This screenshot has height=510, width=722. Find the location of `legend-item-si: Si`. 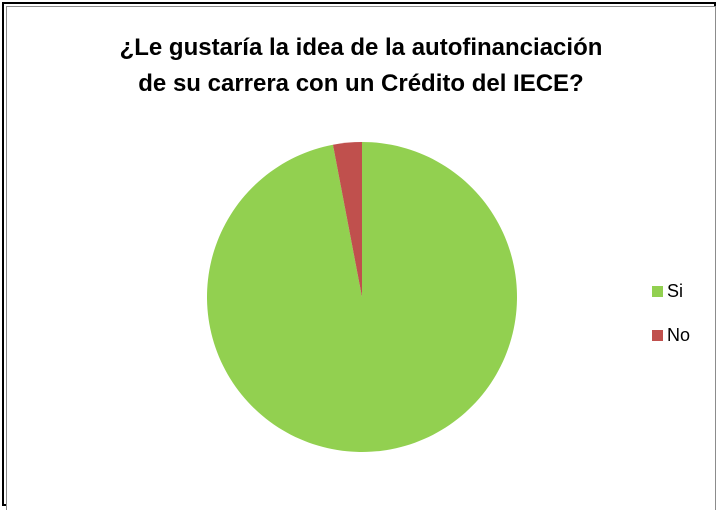

legend-item-si: Si is located at coordinates (671, 291).